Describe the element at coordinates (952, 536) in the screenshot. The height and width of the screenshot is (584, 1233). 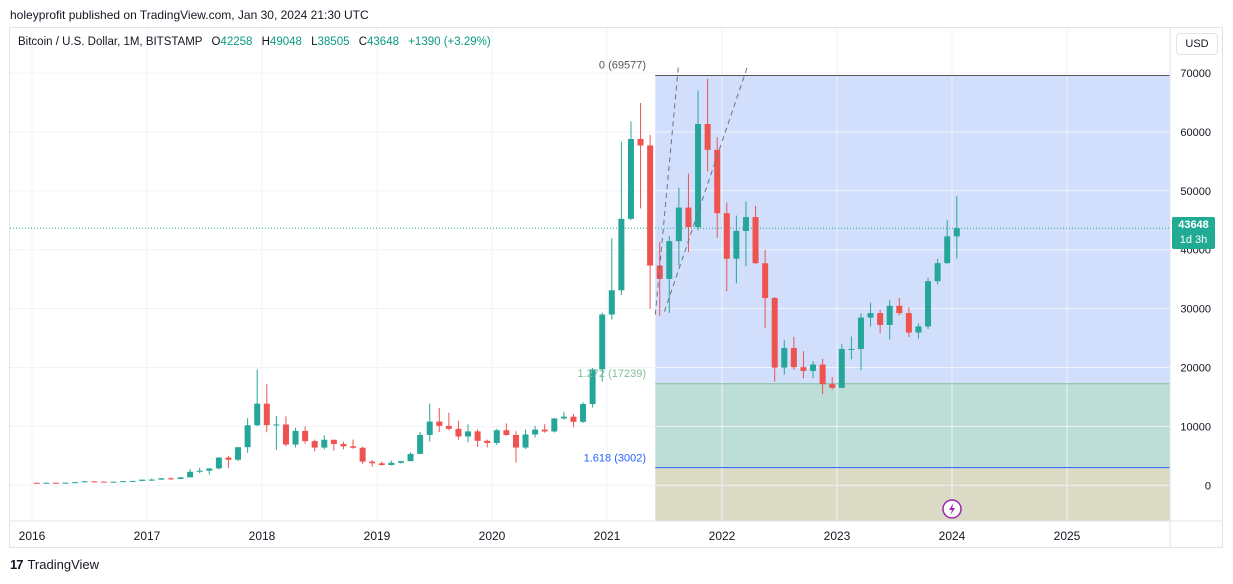
I see `time-tick-label: 2024` at that location.